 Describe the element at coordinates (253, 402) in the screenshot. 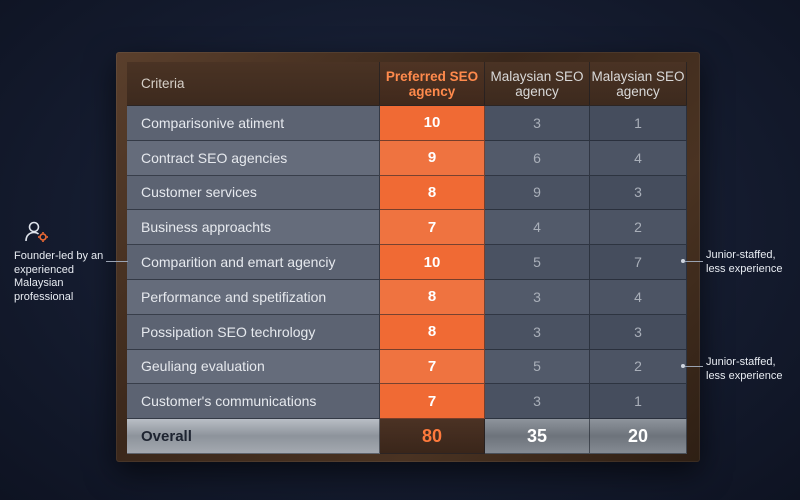

I see `criteria-cell: Customer's communications` at that location.